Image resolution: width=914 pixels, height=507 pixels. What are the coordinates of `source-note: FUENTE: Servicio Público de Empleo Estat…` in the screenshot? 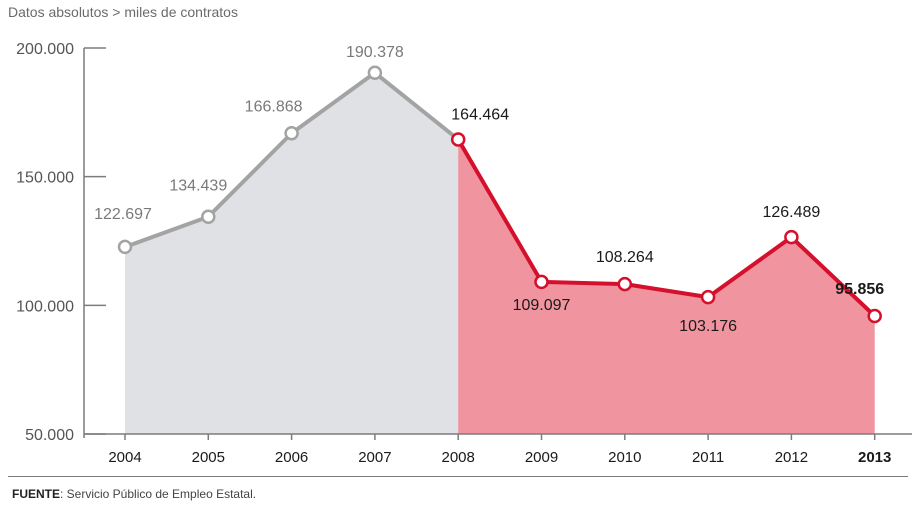 It's located at (134, 494).